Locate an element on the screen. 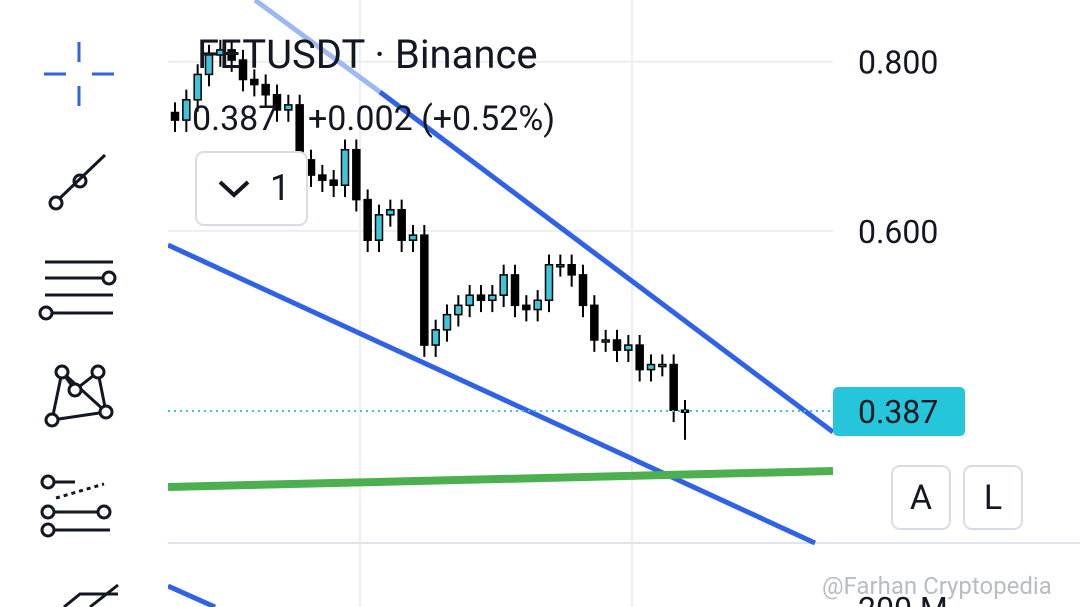  last-price-label: 0.387 is located at coordinates (898, 412).